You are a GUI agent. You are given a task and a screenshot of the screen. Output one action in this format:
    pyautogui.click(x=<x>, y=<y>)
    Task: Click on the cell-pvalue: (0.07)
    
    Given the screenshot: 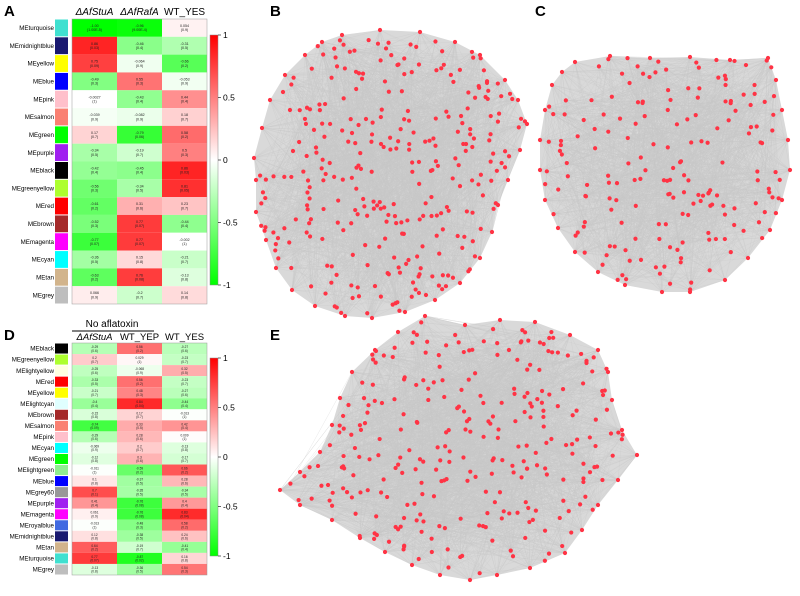 What is the action you would take?
    pyautogui.click(x=94, y=561)
    